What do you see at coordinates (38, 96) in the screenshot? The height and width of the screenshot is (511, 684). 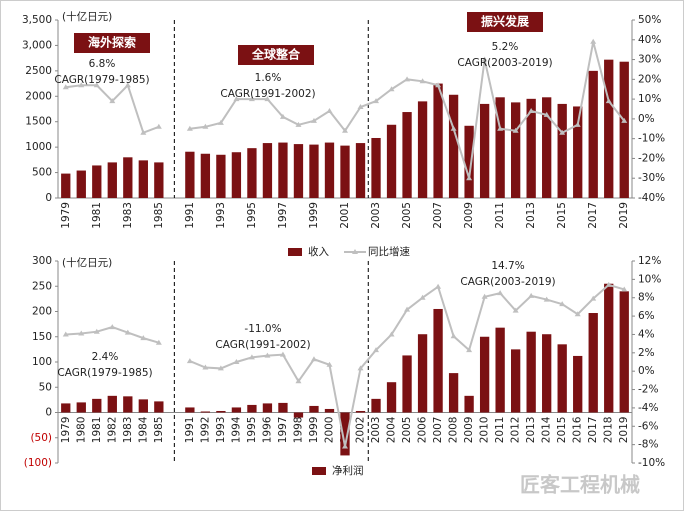 I see `y-tick-label: 2000` at bounding box center [38, 96].